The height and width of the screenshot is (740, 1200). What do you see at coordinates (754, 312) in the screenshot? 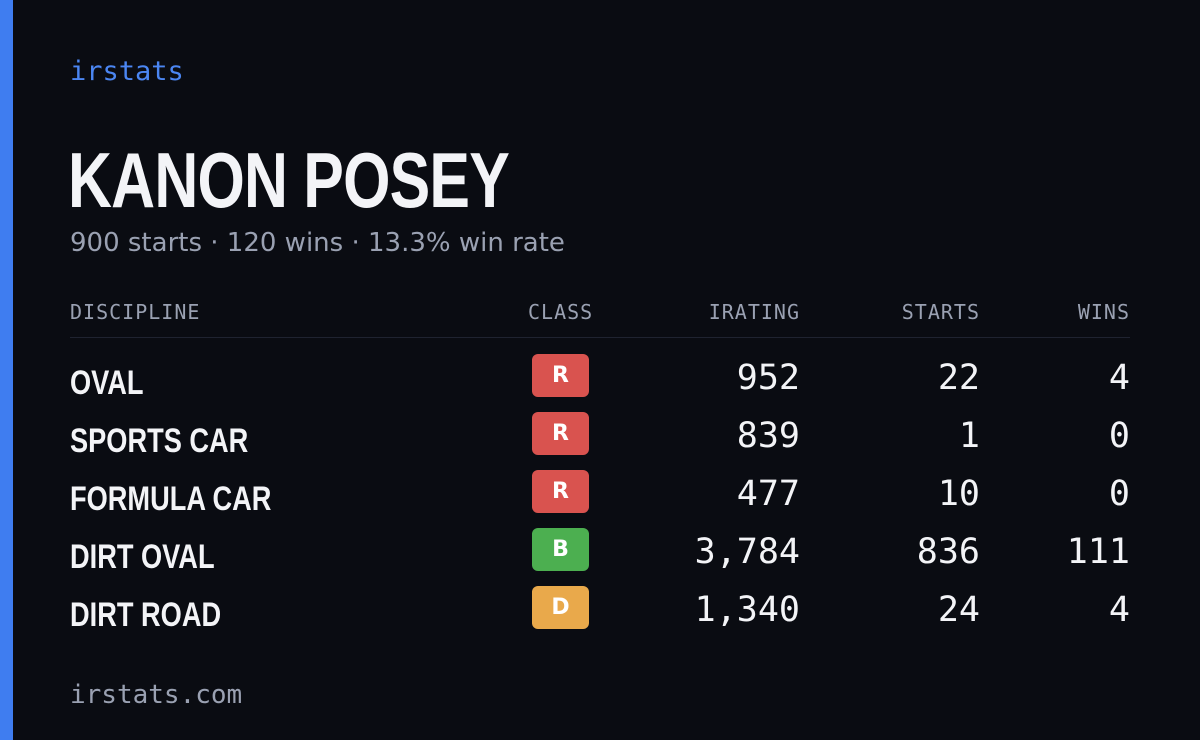
I see `header-irating: IRATING` at bounding box center [754, 312].